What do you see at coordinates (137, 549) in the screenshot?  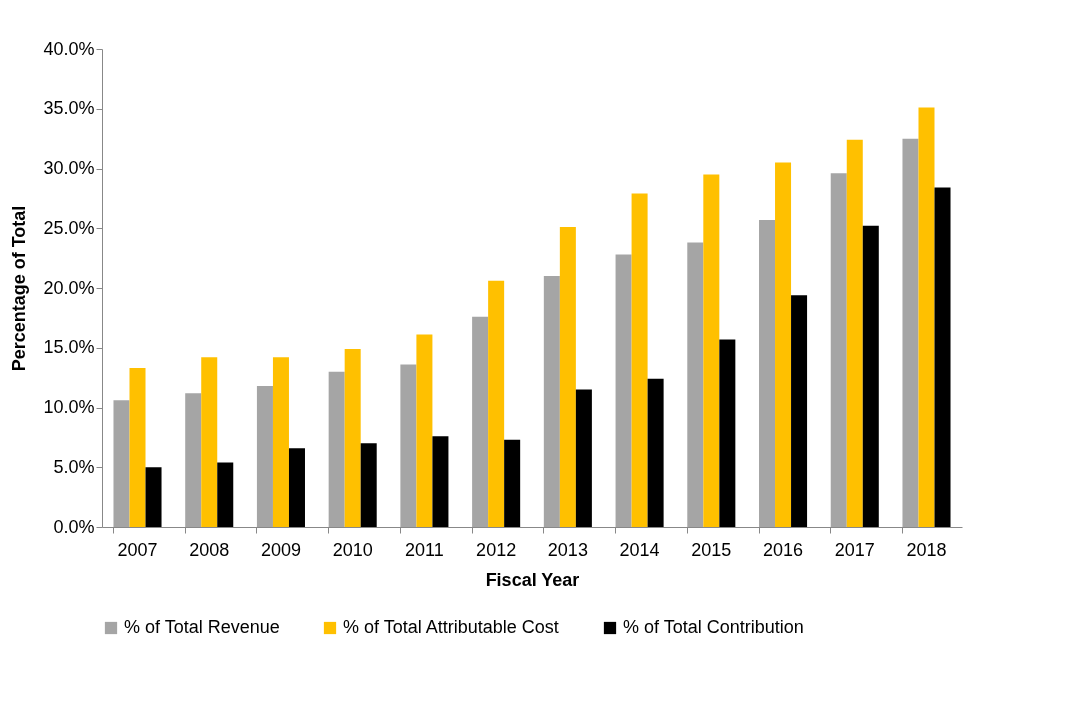 I see `x-tick-label: 2007` at bounding box center [137, 549].